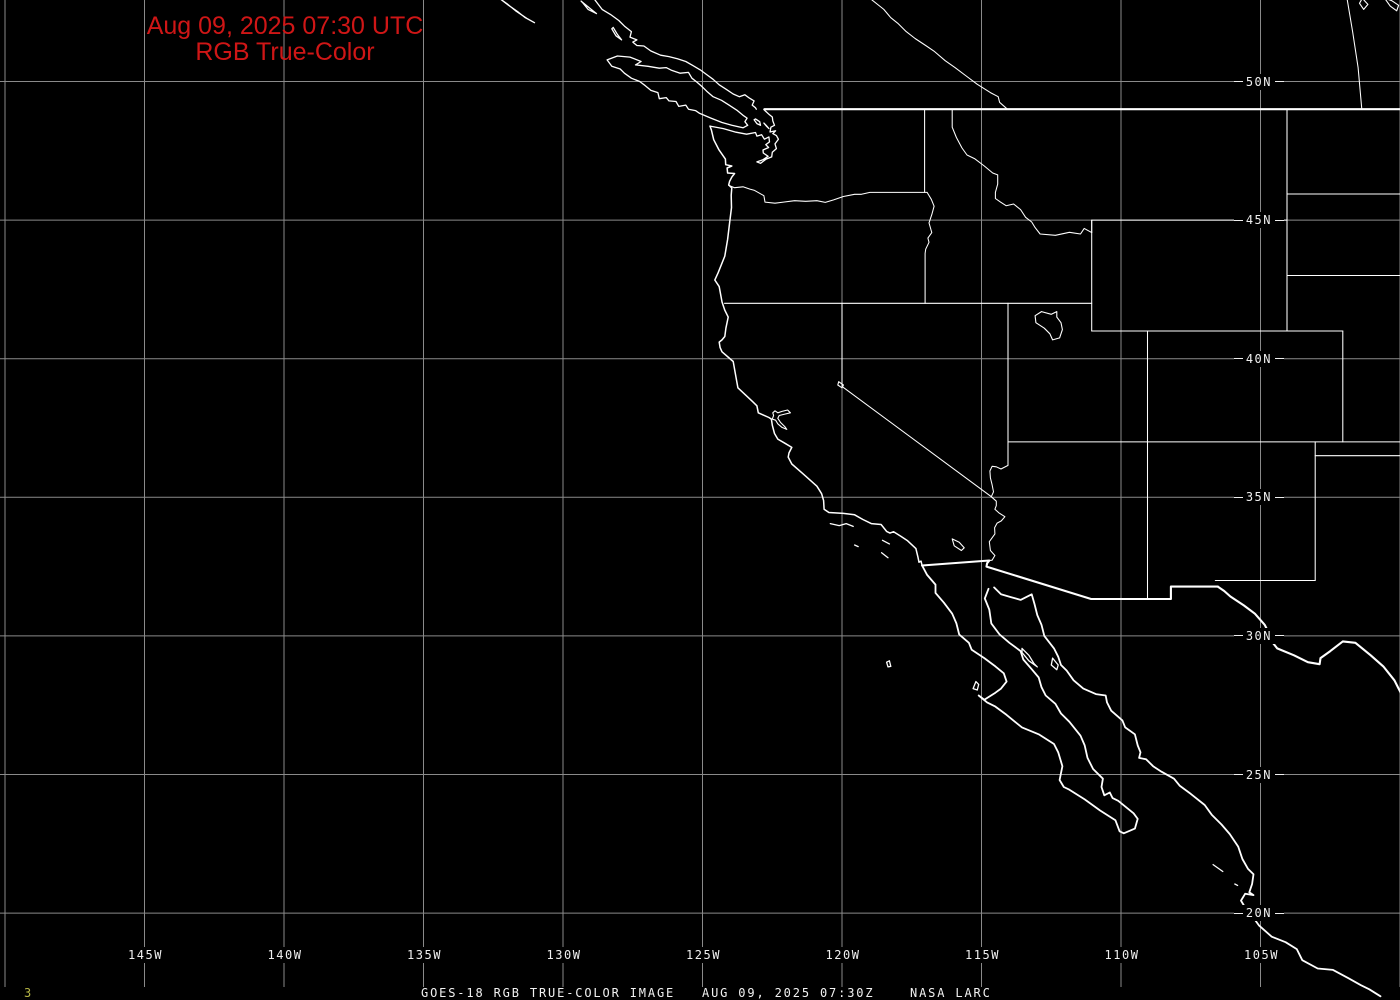 The width and height of the screenshot is (1400, 1000). What do you see at coordinates (548, 993) in the screenshot?
I see `caption-product: GOES-18 RGB TRUE-COLOR IMAGE` at bounding box center [548, 993].